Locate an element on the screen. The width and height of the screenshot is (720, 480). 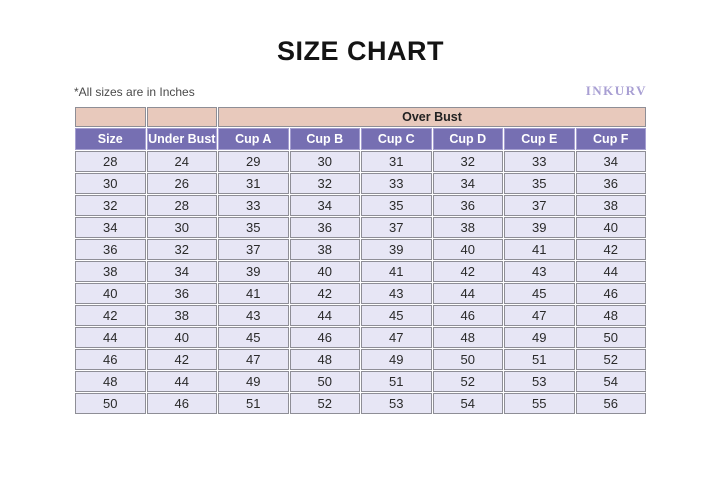
column-header-cup-a: Cup A is located at coordinates (253, 139).